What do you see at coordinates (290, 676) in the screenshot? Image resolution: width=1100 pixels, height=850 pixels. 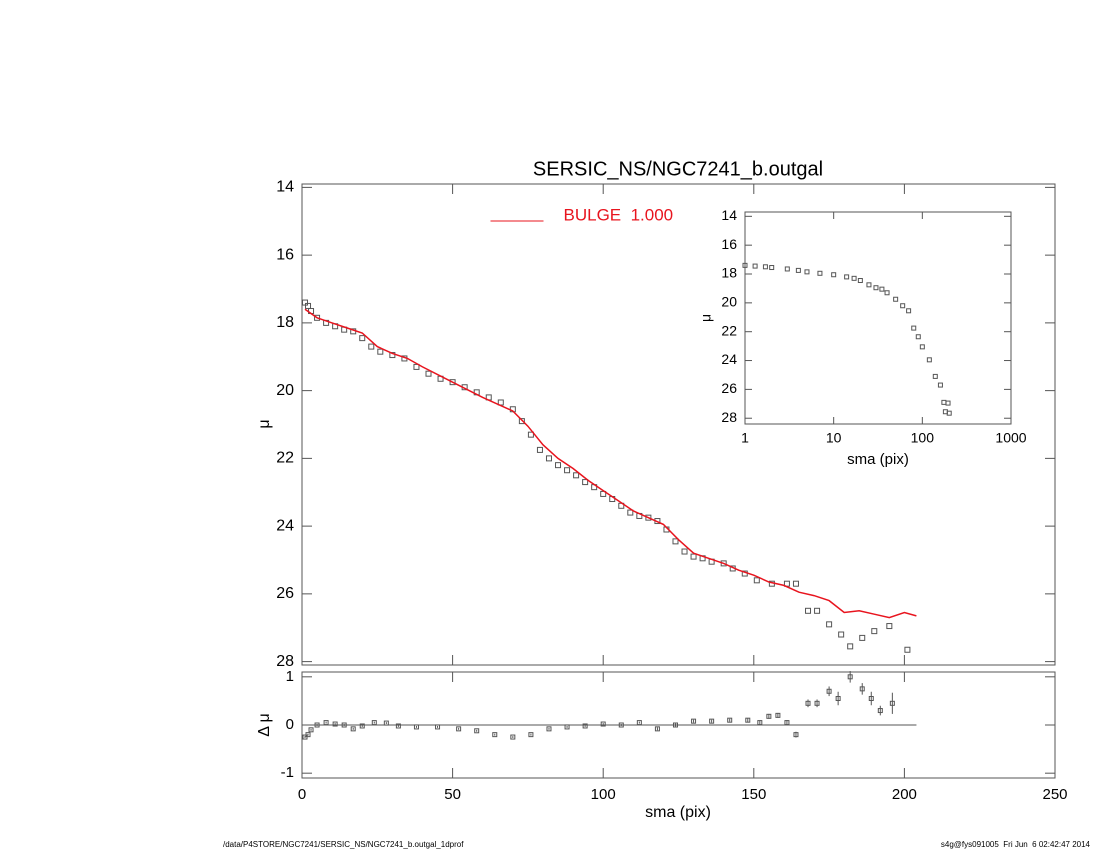 I see `y-tick-label: 1` at bounding box center [290, 676].